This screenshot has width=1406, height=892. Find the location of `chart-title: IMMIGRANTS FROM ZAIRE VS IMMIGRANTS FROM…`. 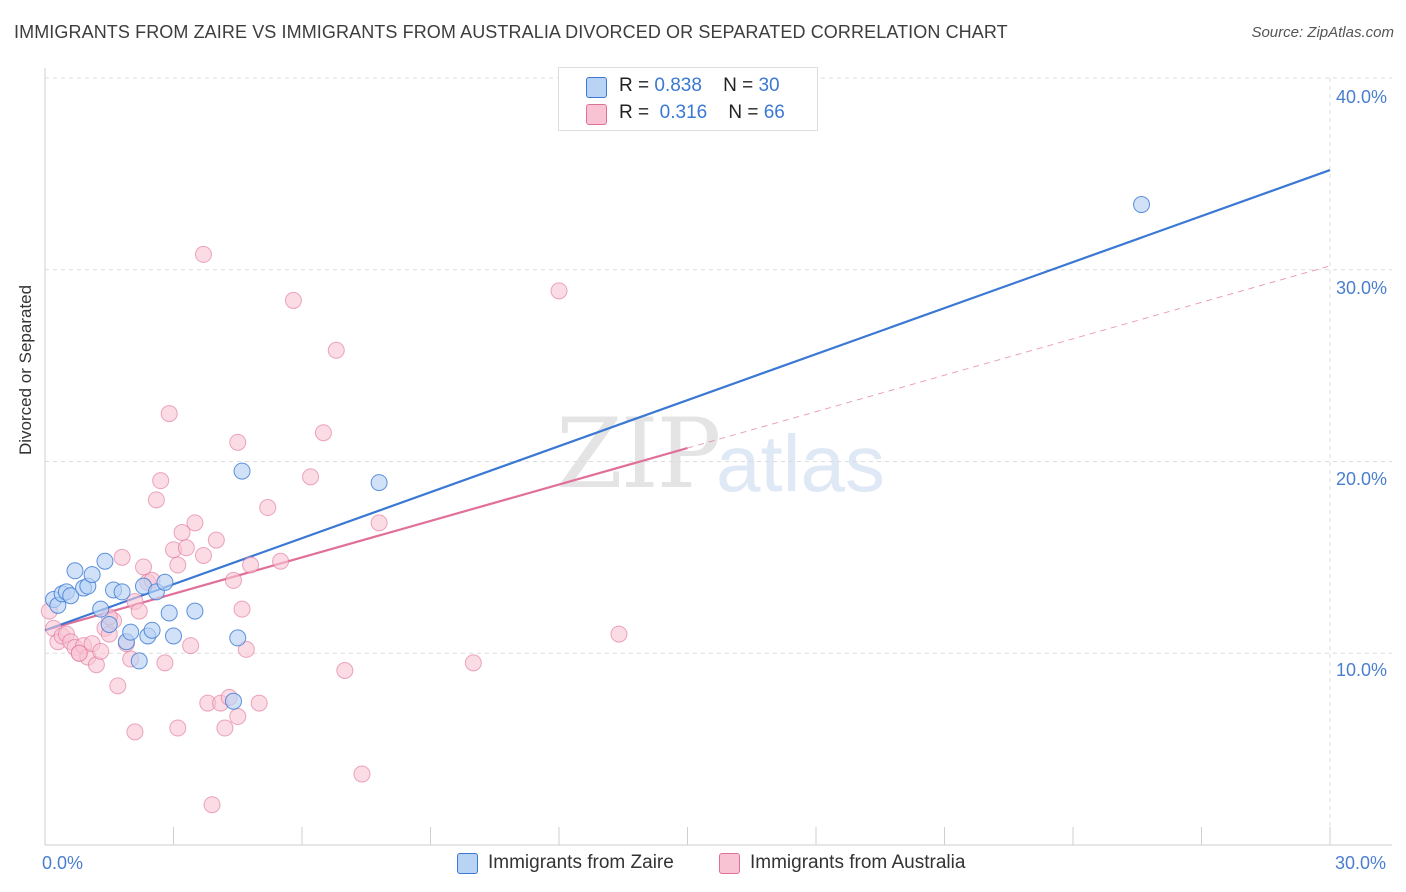

chart-title: IMMIGRANTS FROM ZAIRE VS IMMIGRANTS FROM… is located at coordinates (511, 32).